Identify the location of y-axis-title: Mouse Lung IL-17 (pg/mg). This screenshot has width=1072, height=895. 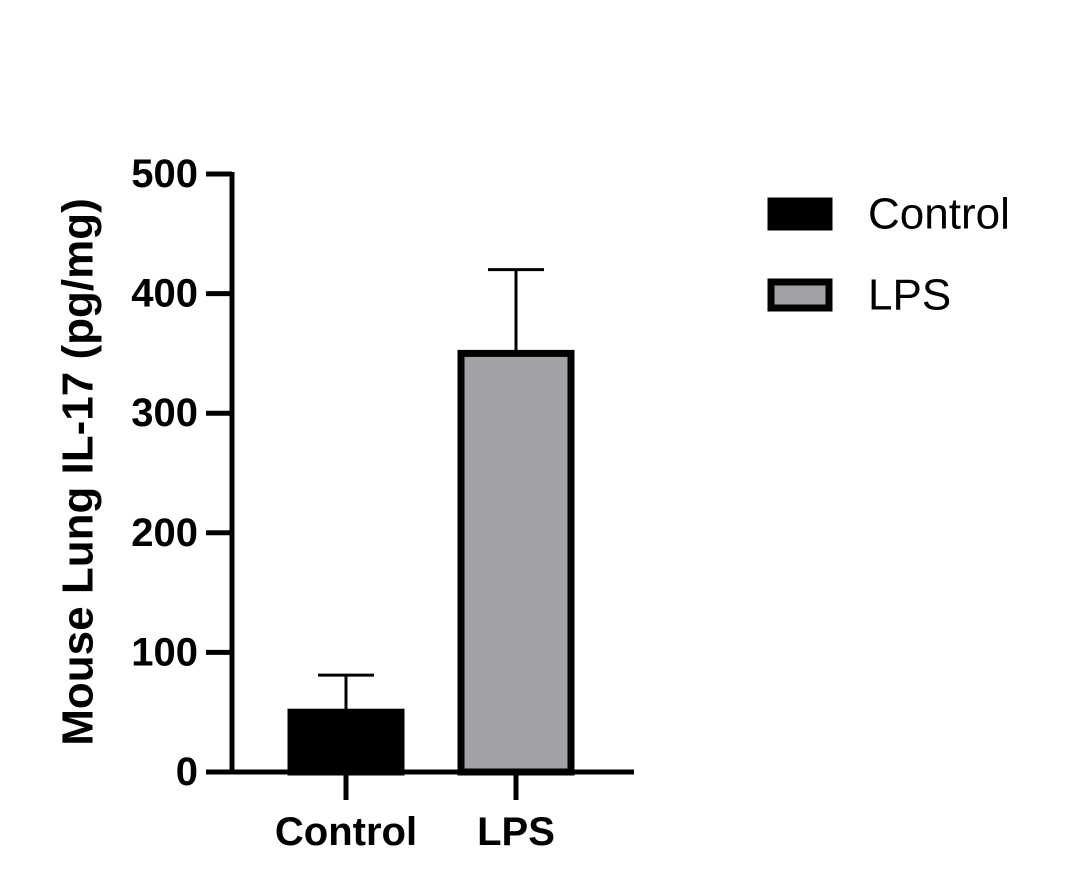
(78, 472).